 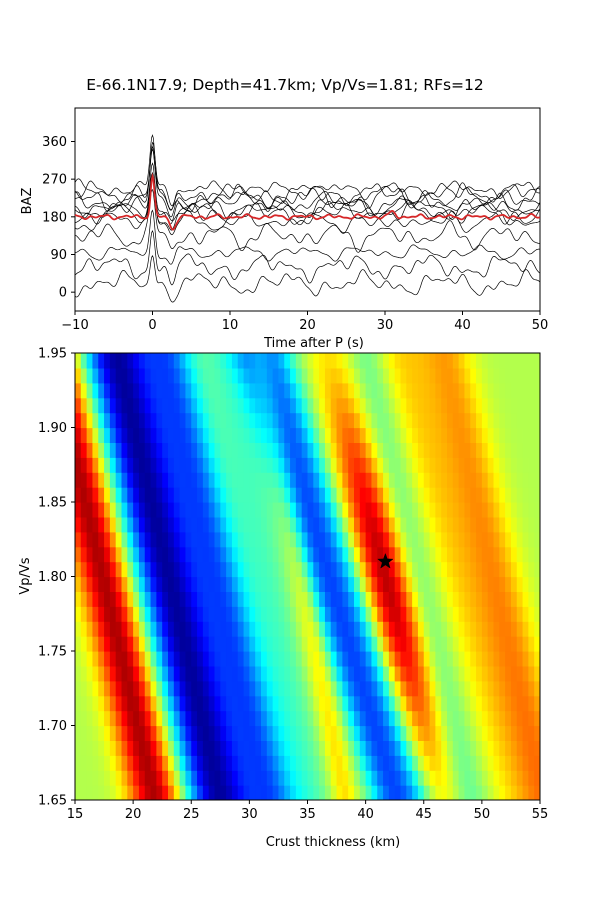 I want to click on rf-x-tick-label: 10, so click(x=230, y=325).